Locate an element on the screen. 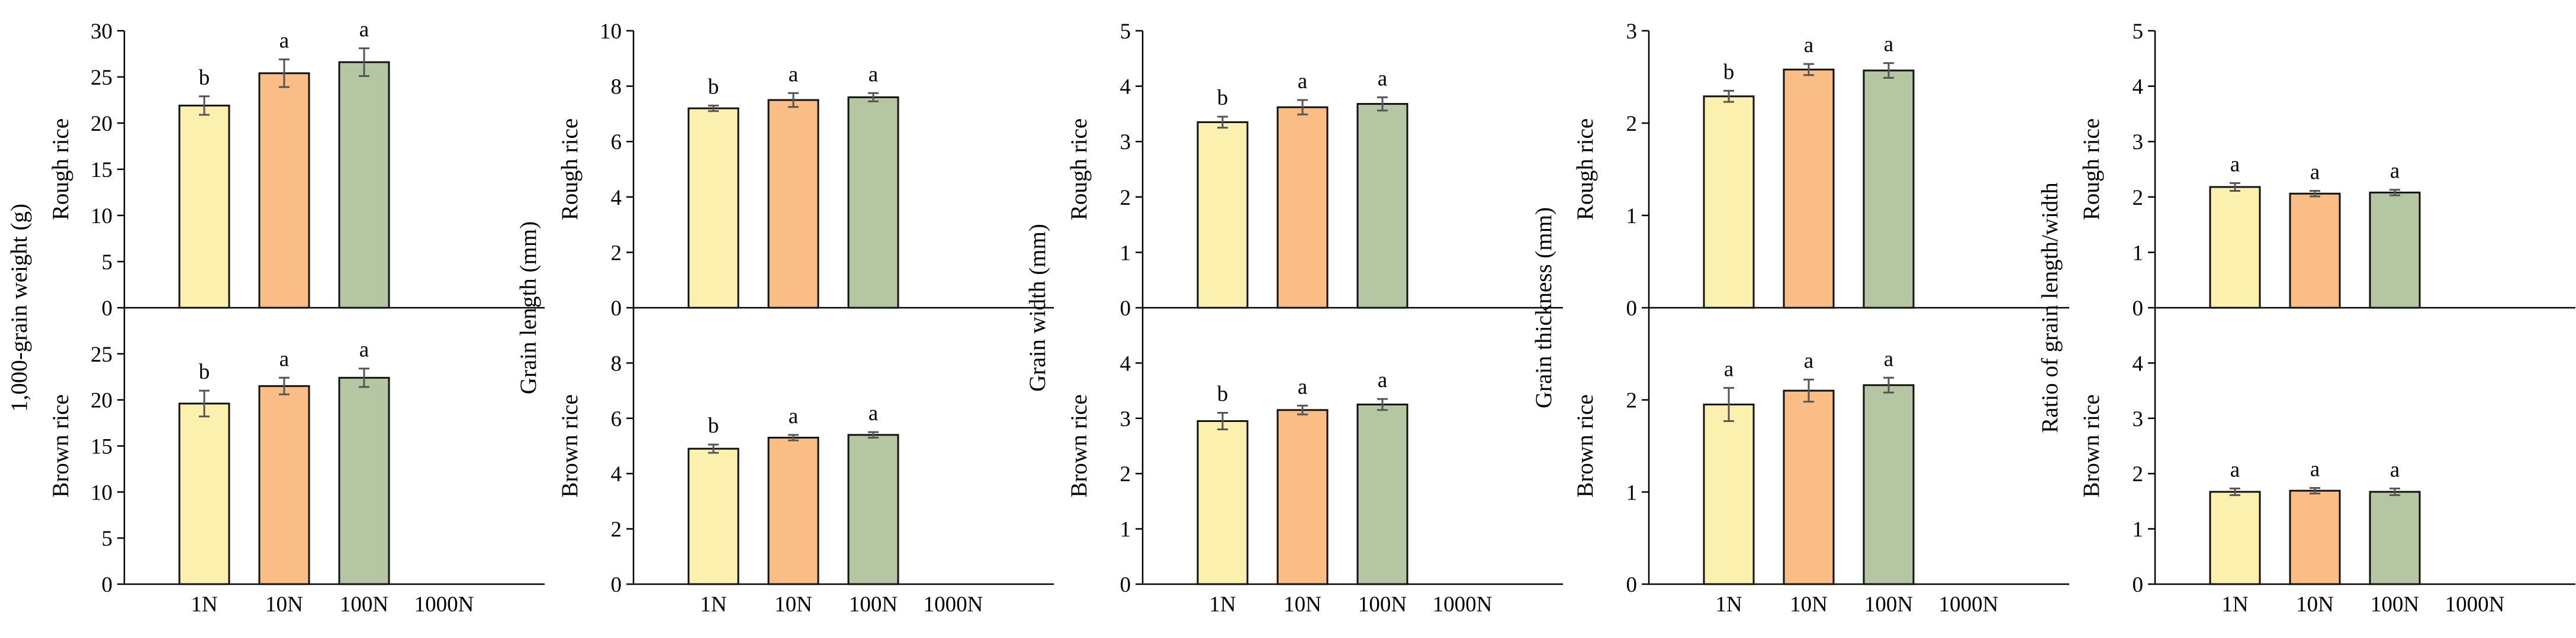 This screenshot has height=638, width=2576. panel-brown-rice: 0 1 2 3 4 Brown rice b a a is located at coordinates (1314, 452).